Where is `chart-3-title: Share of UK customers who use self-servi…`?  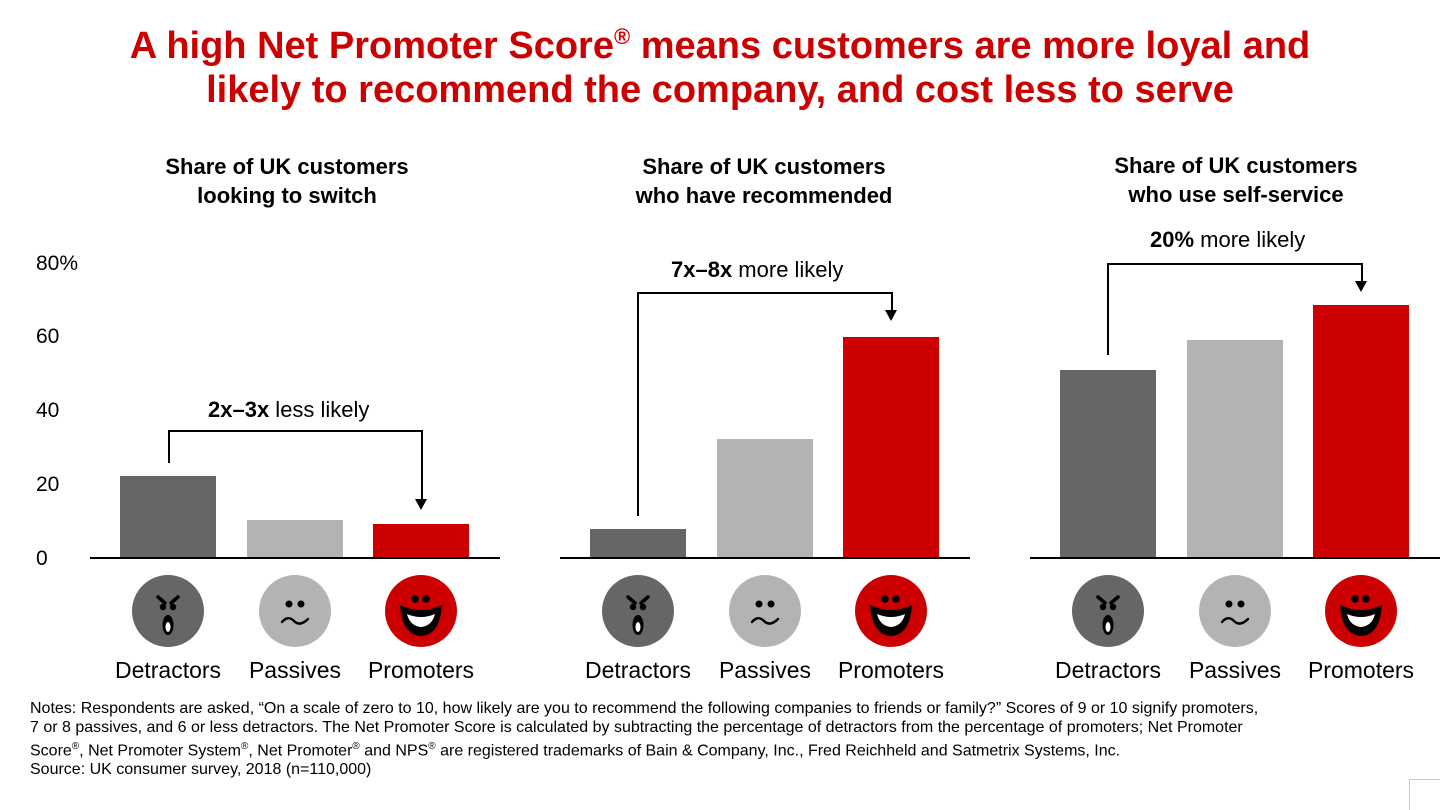
chart-3-title: Share of UK customers who use self-servi… is located at coordinates (1233, 180).